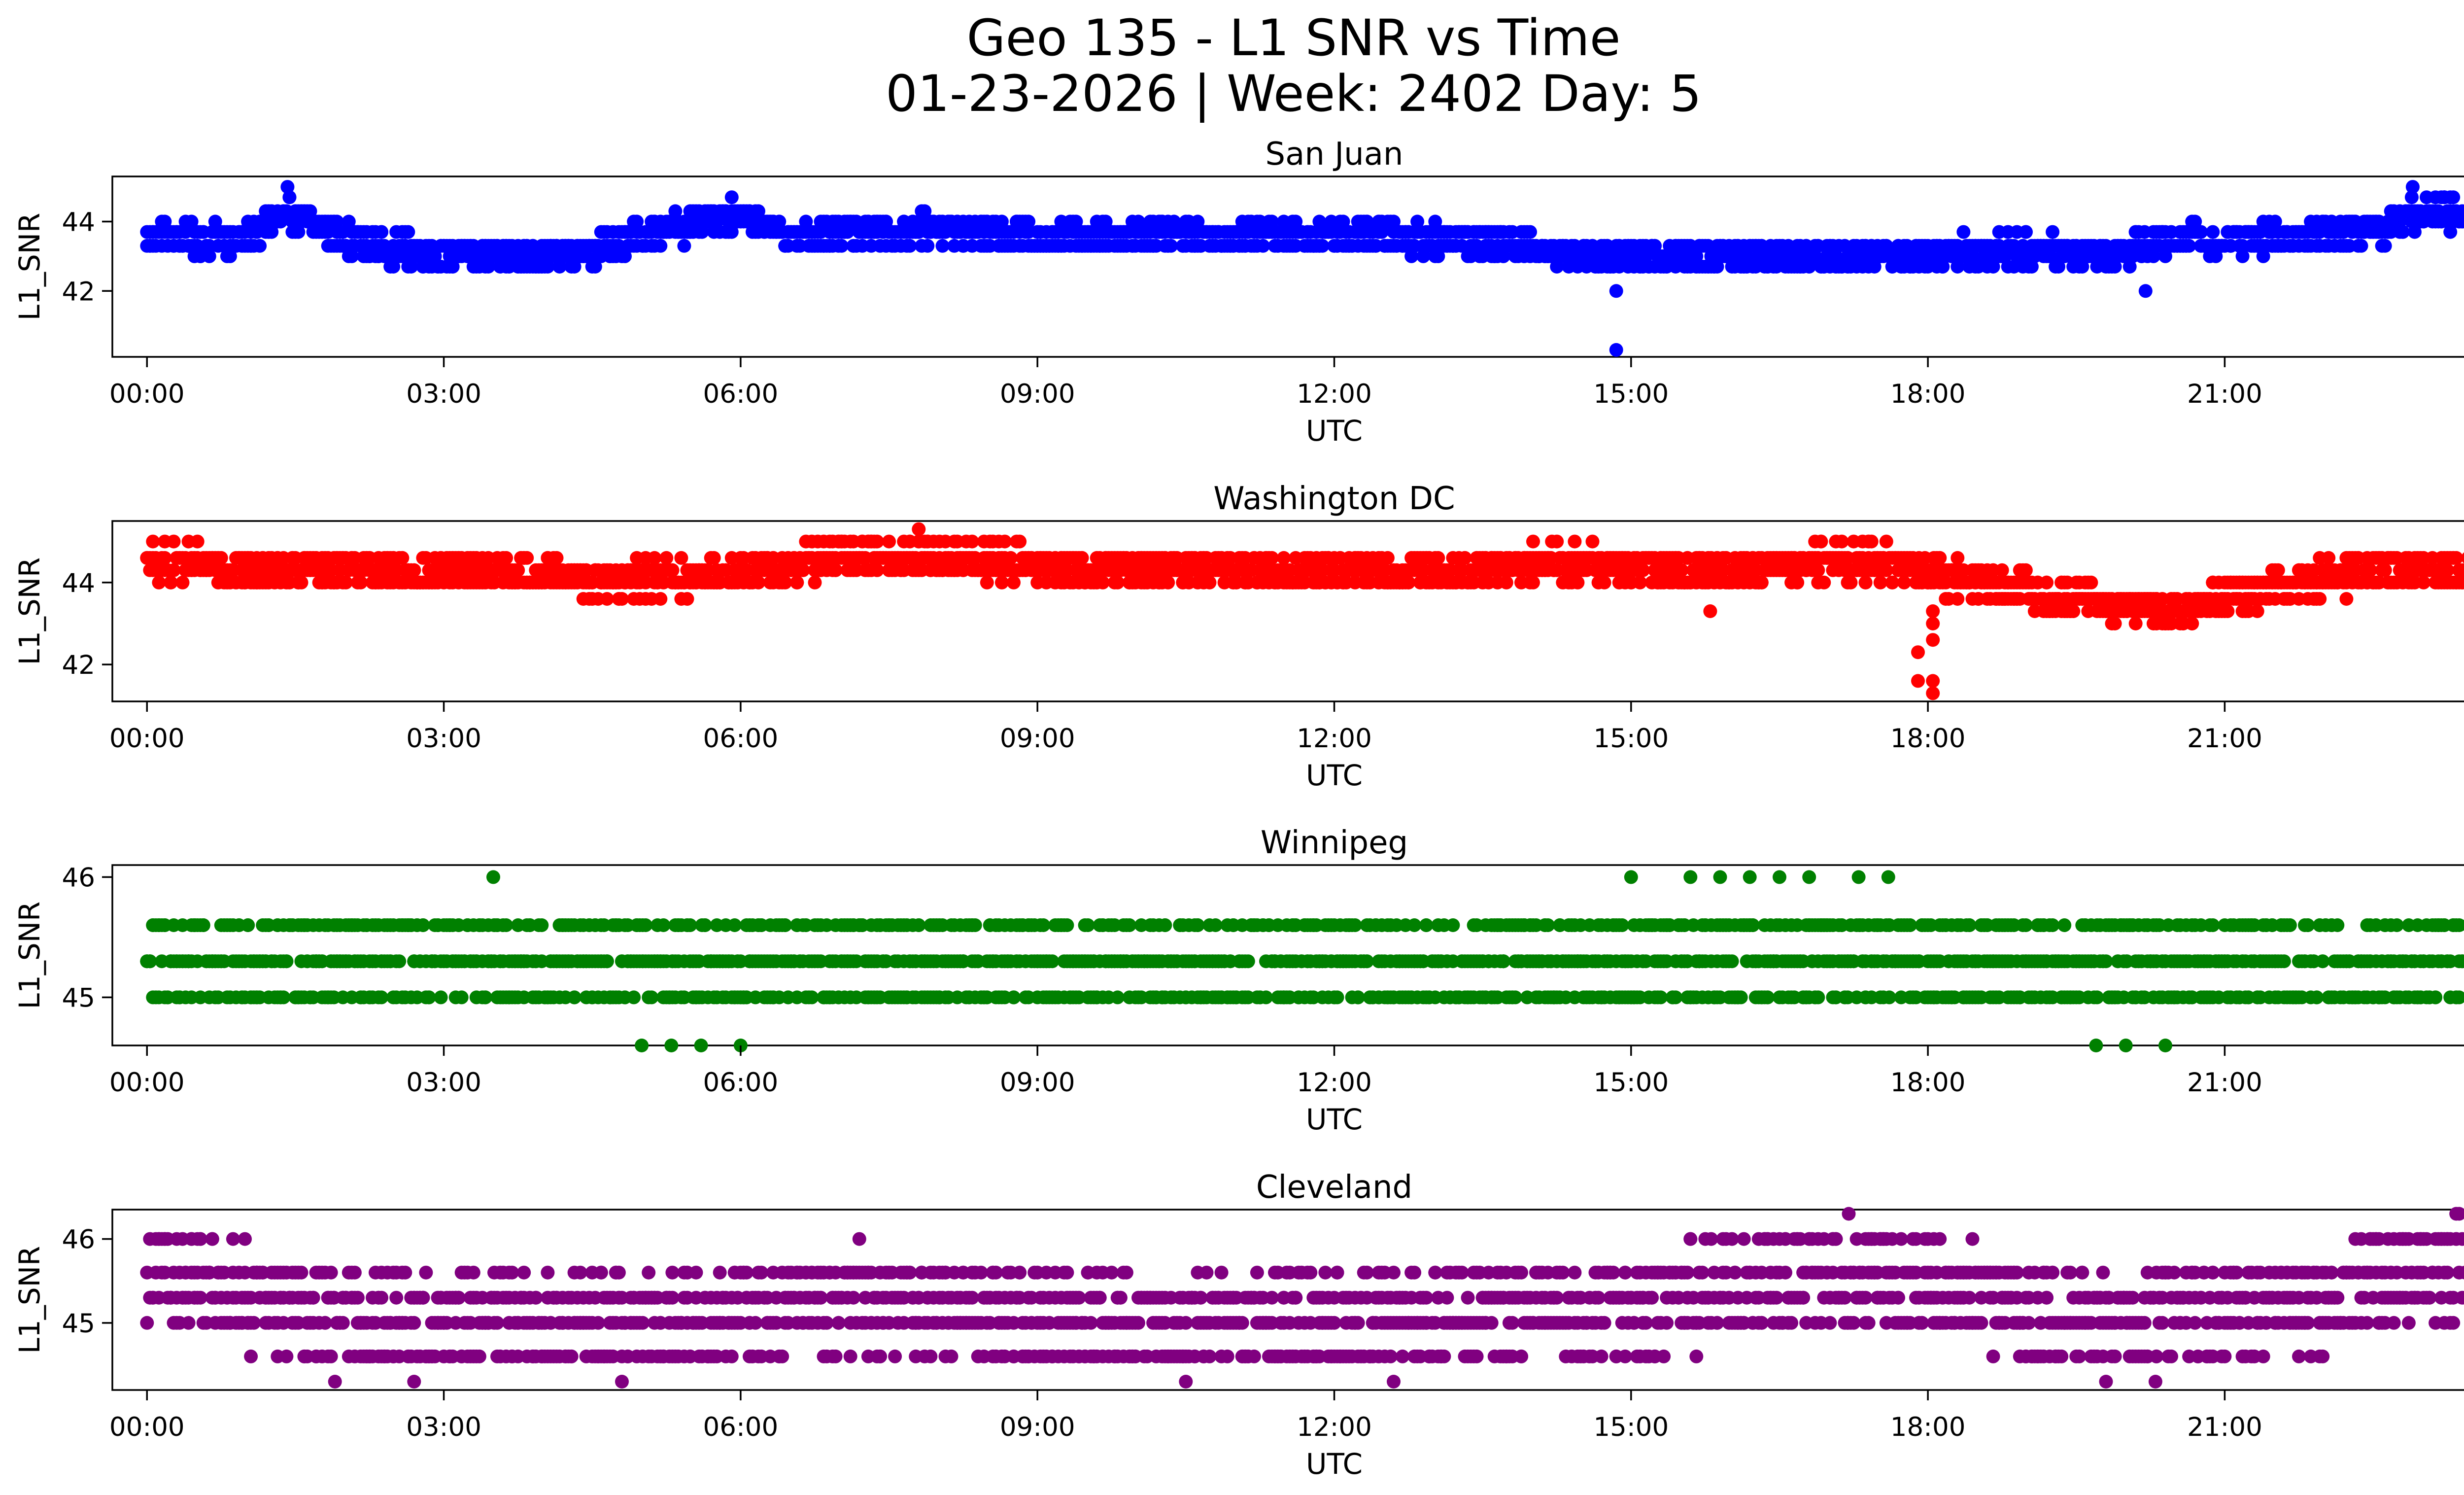 The width and height of the screenshot is (2464, 1495). What do you see at coordinates (78, 665) in the screenshot?
I see `y-tick-label: 42` at bounding box center [78, 665].